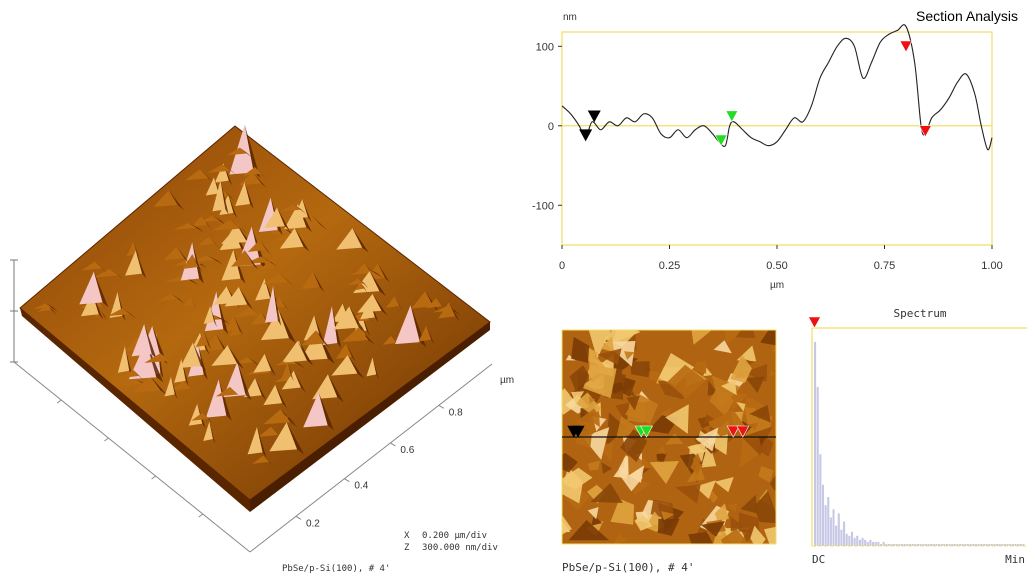 The width and height of the screenshot is (1027, 575). I want to click on width-tick, so click(201, 515).